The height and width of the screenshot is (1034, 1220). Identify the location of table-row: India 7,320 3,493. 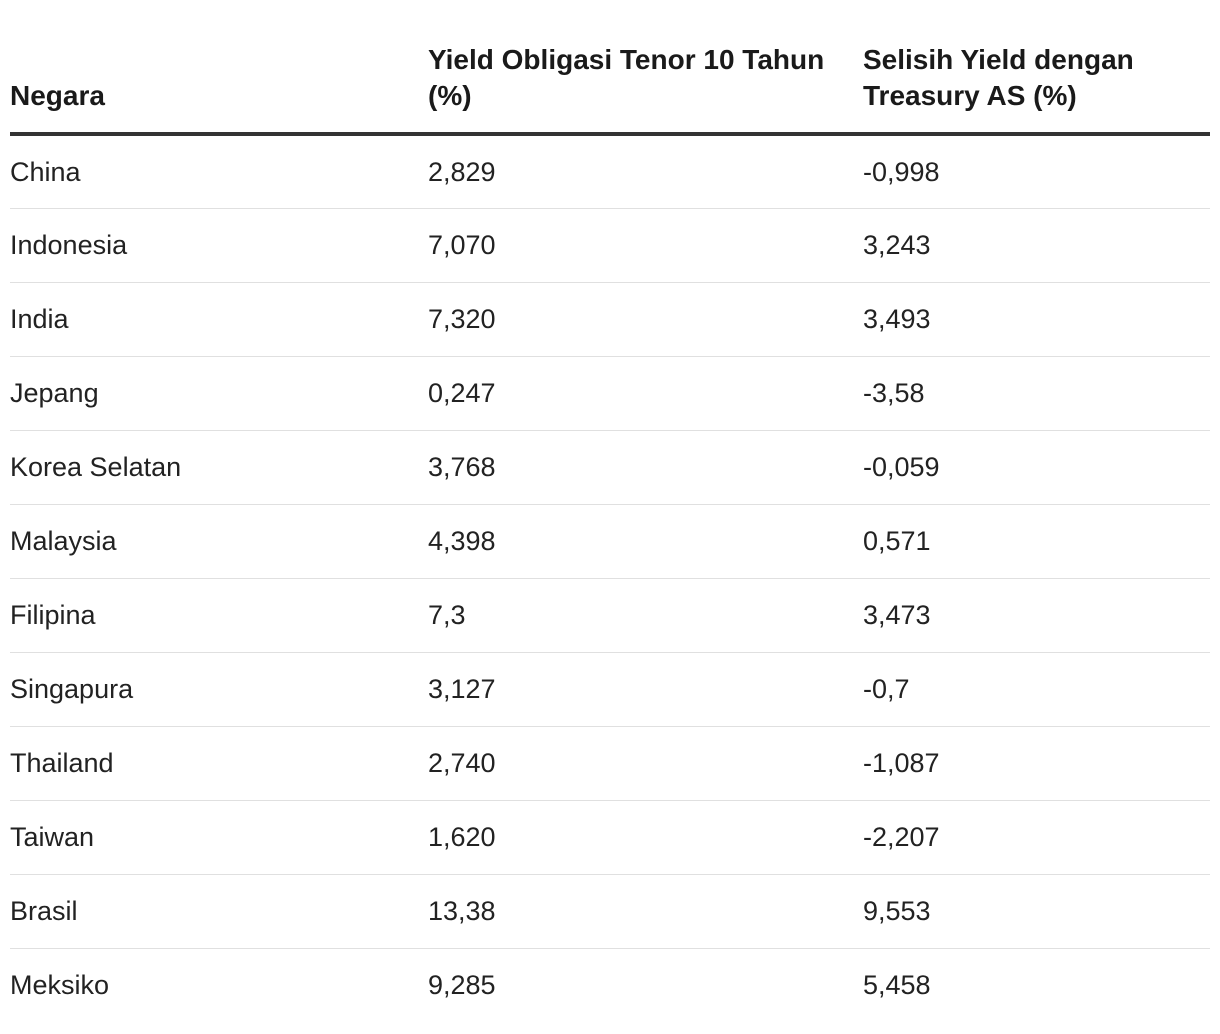
(610, 319).